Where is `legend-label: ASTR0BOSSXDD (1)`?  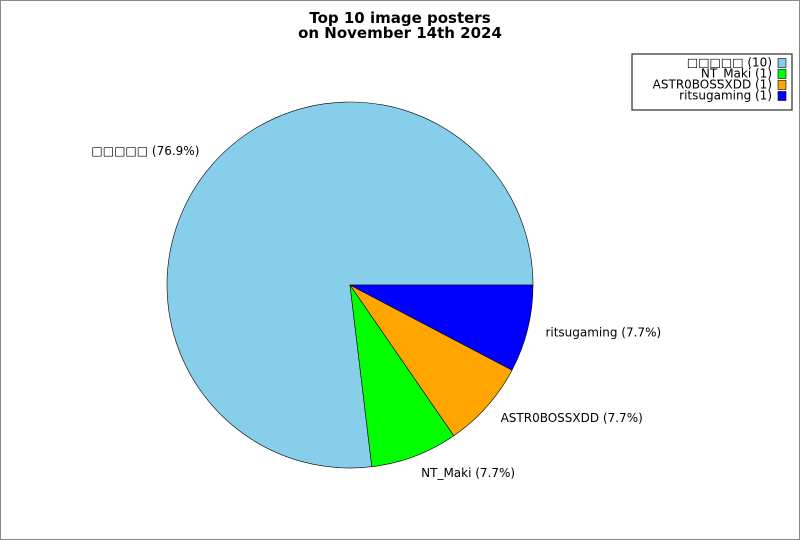 legend-label: ASTR0BOSSXDD (1) is located at coordinates (712, 85).